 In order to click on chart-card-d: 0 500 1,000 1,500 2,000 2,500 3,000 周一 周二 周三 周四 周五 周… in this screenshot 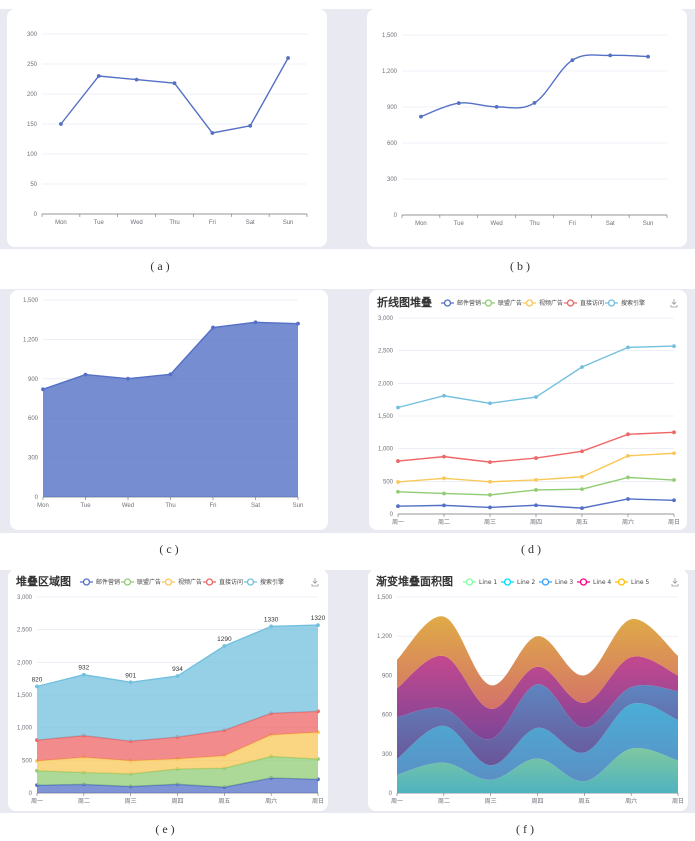, I will do `click(528, 410)`.